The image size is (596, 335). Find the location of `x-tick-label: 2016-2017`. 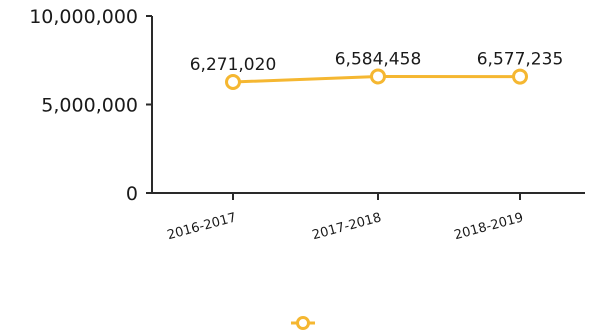

x-tick-label: 2016-2017 is located at coordinates (202, 226).